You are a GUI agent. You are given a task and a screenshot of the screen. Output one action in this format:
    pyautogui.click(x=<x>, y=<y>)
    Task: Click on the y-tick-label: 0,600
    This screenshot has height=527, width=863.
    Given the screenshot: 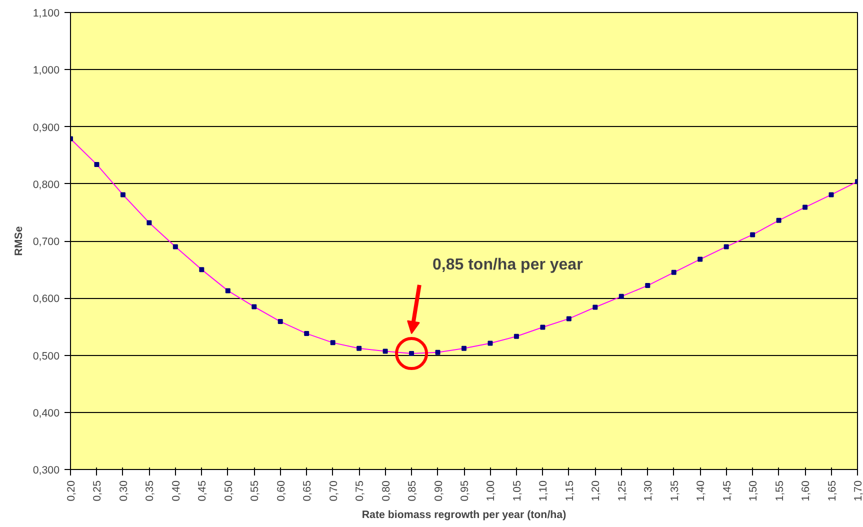 What is the action you would take?
    pyautogui.click(x=46, y=299)
    